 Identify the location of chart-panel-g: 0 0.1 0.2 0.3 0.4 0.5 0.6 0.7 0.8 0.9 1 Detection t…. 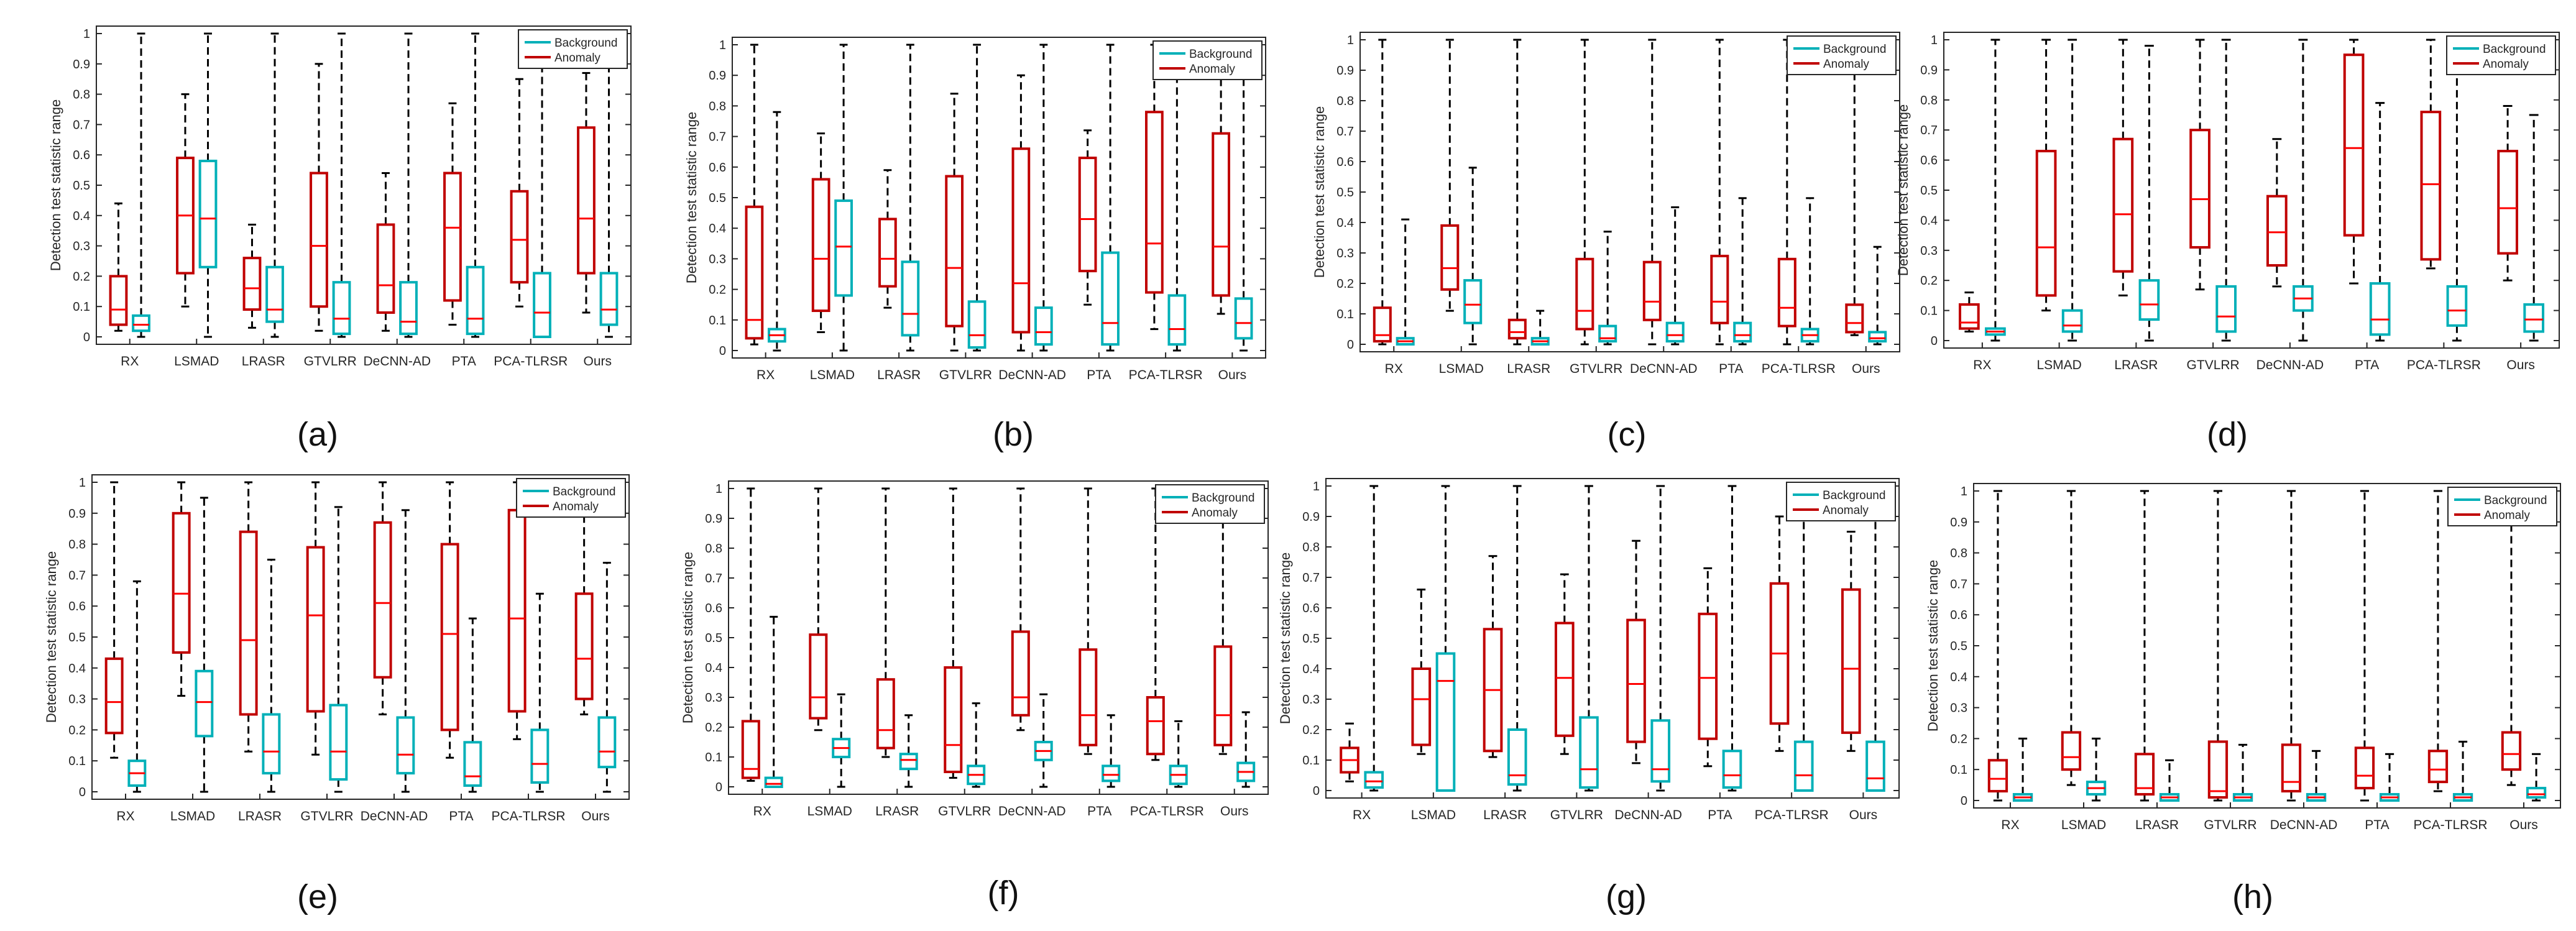
(1588, 696).